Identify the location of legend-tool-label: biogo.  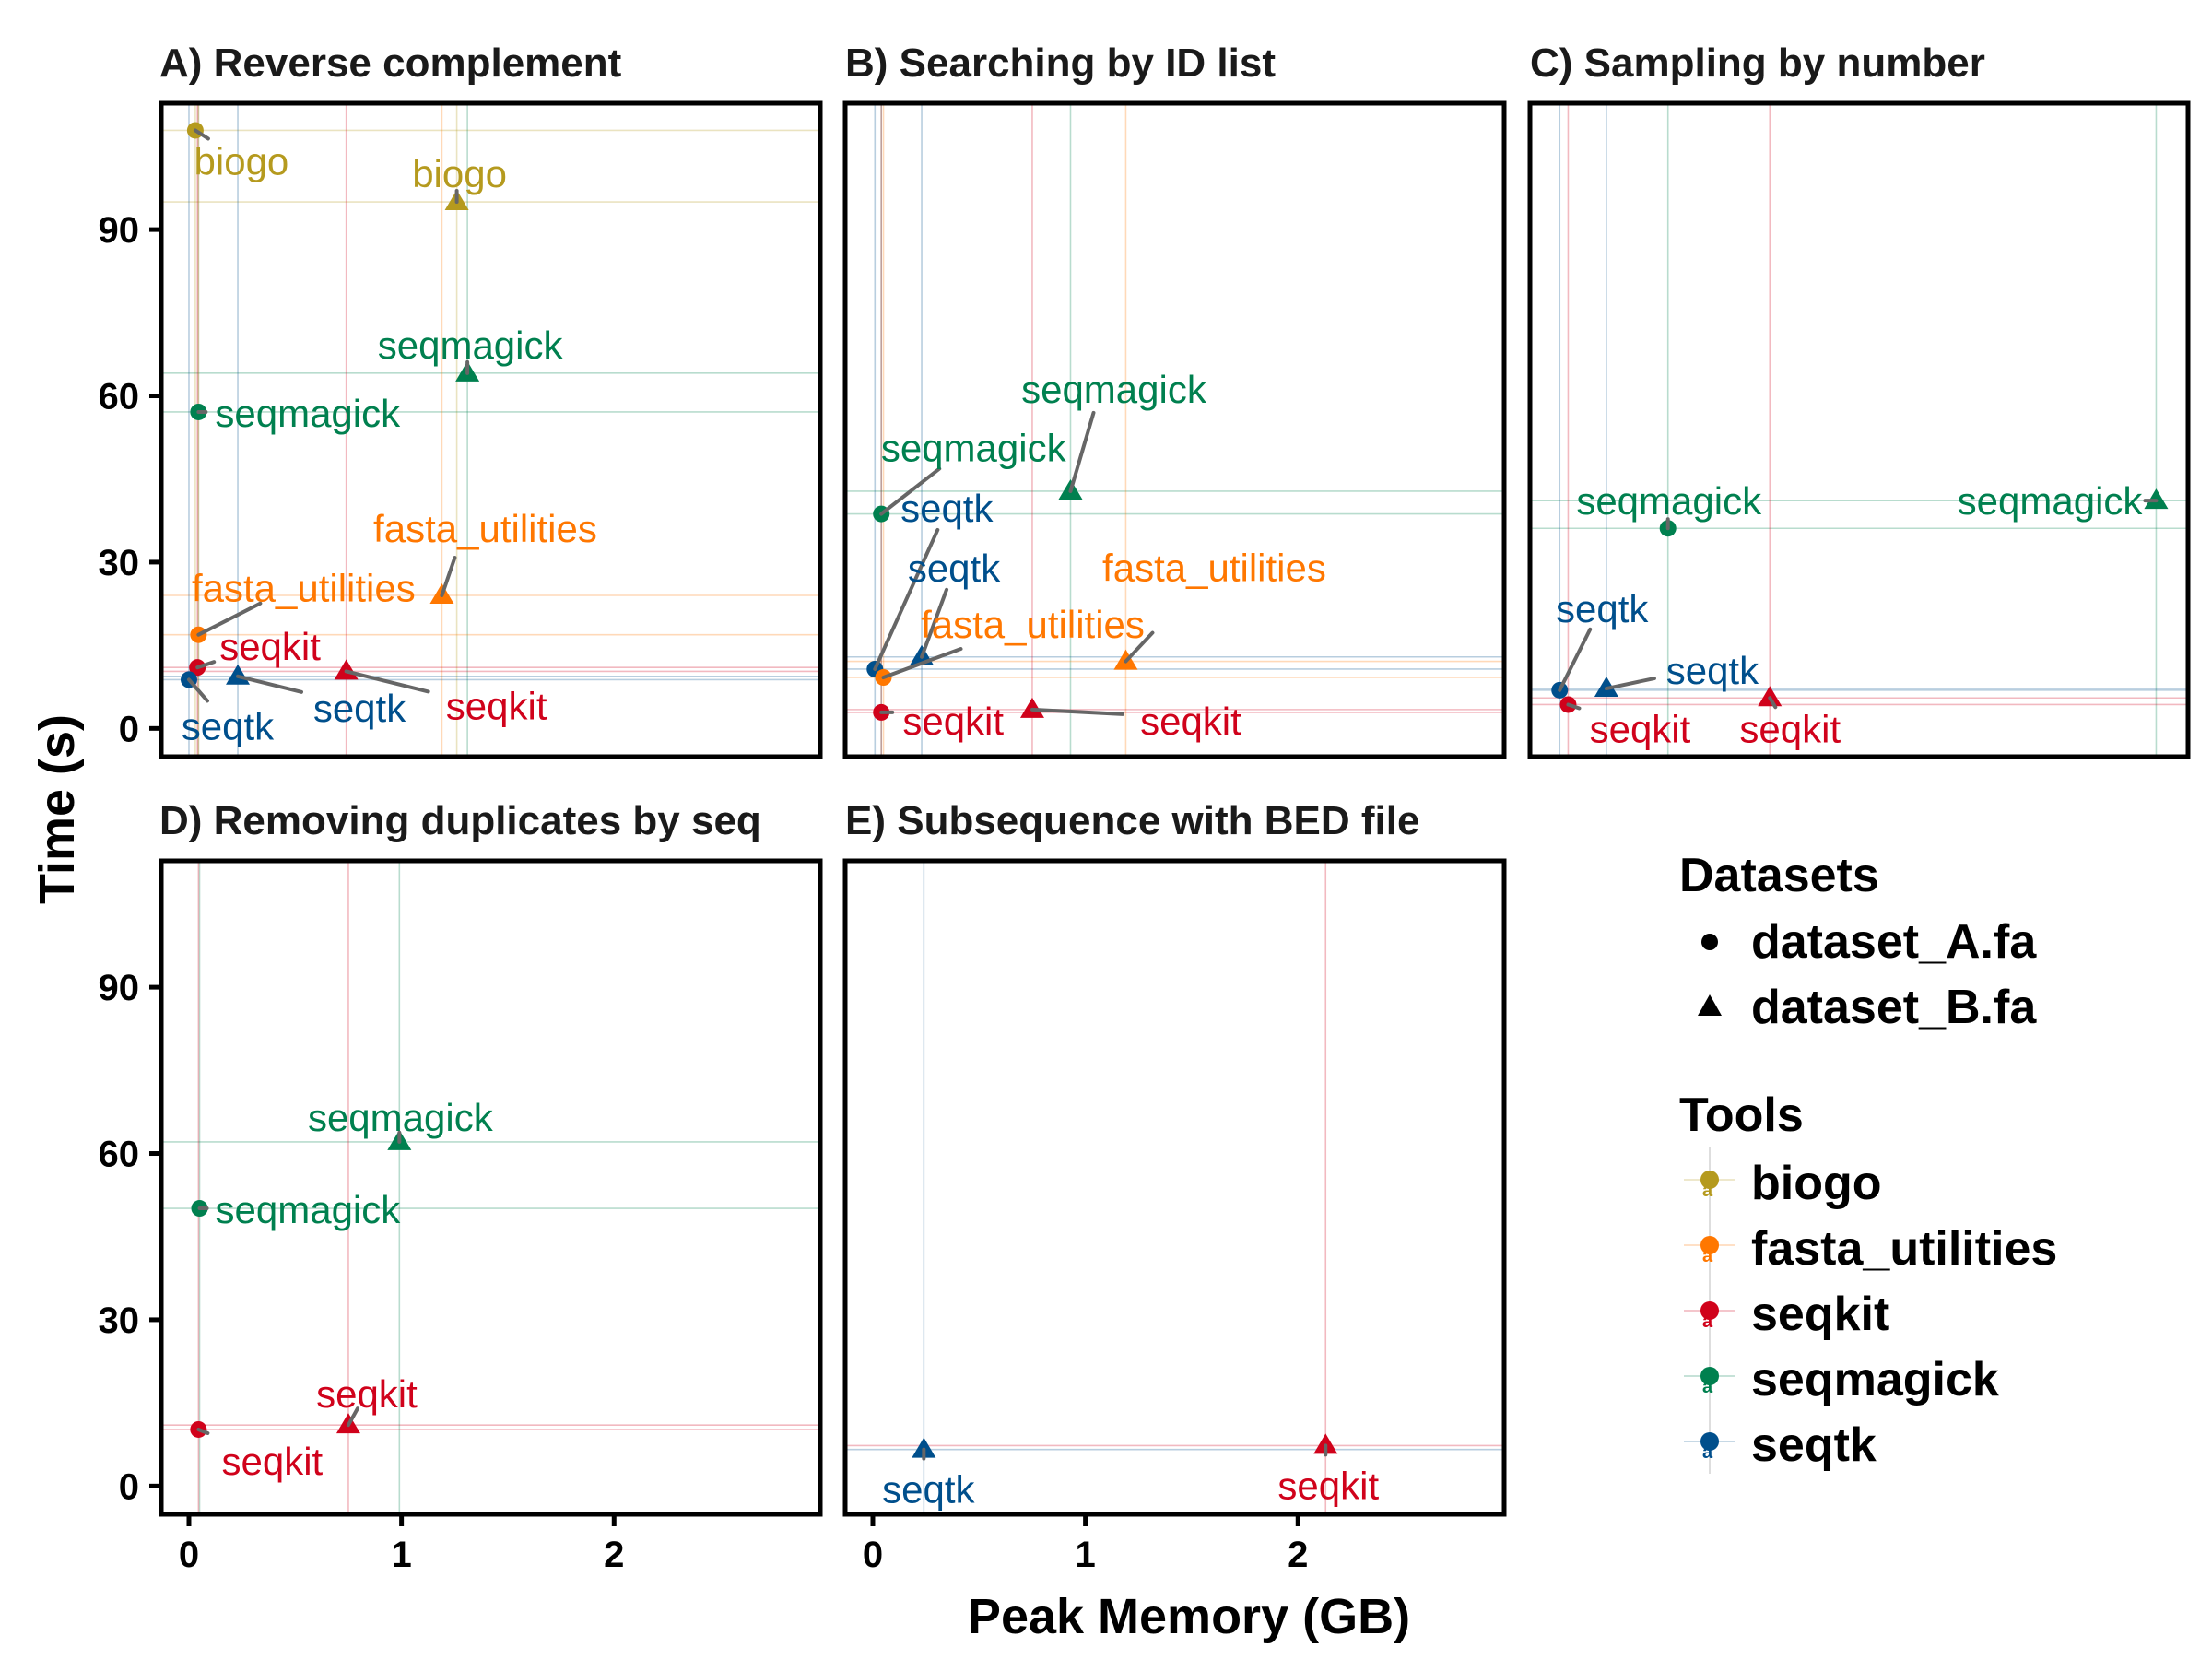
(1816, 1183).